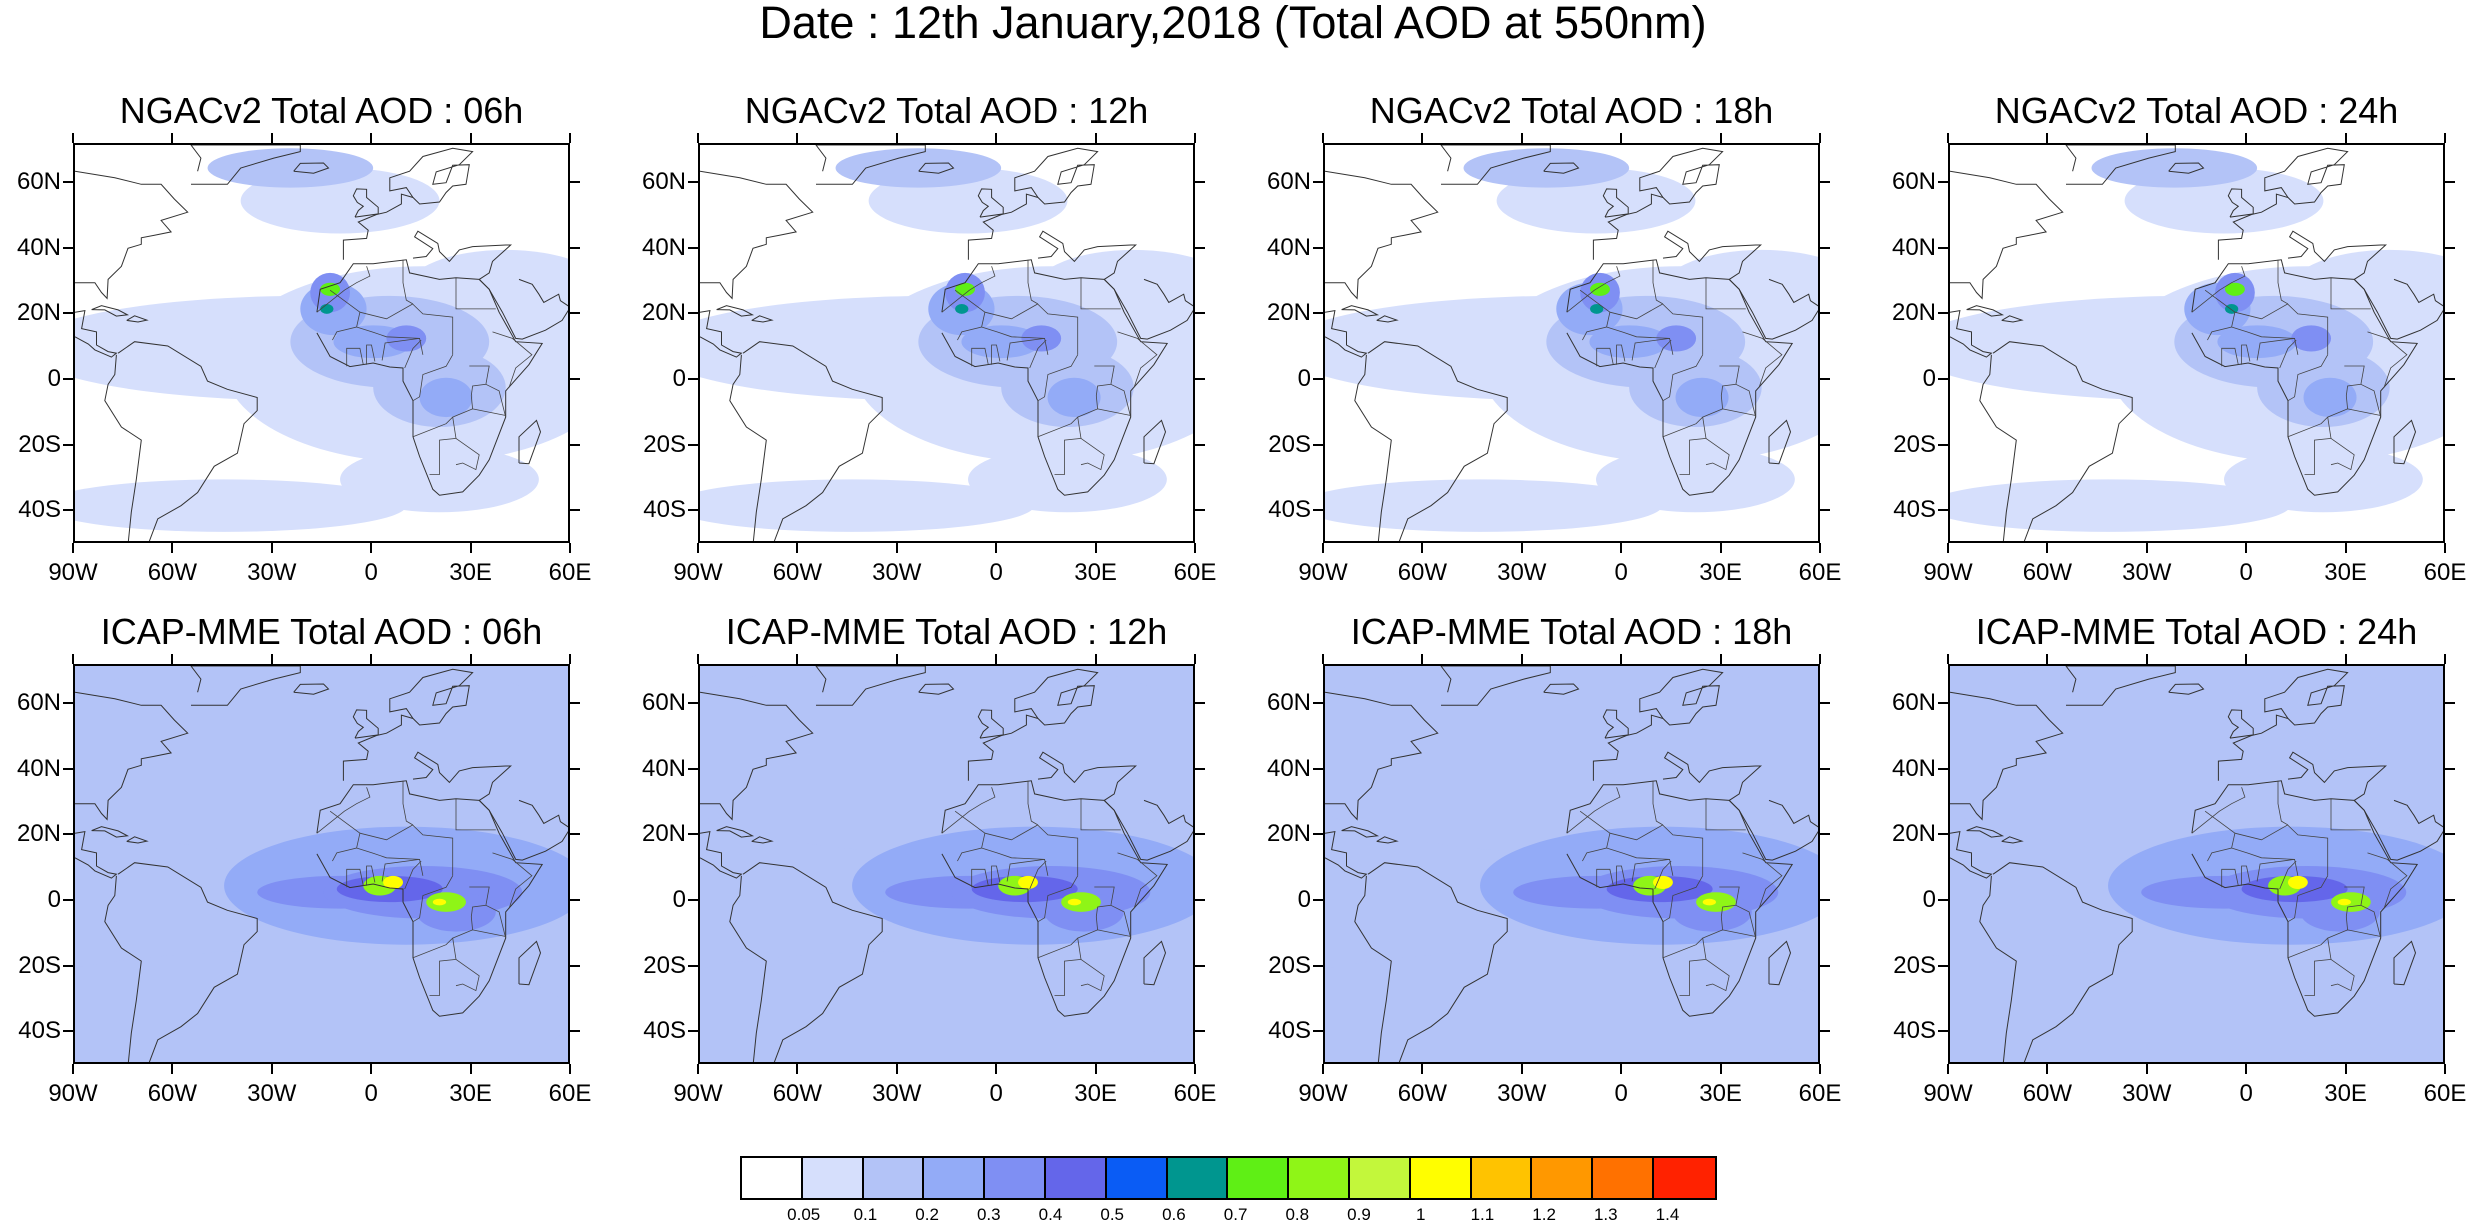  I want to click on lat-tick-label: 60N, so click(663, 182).